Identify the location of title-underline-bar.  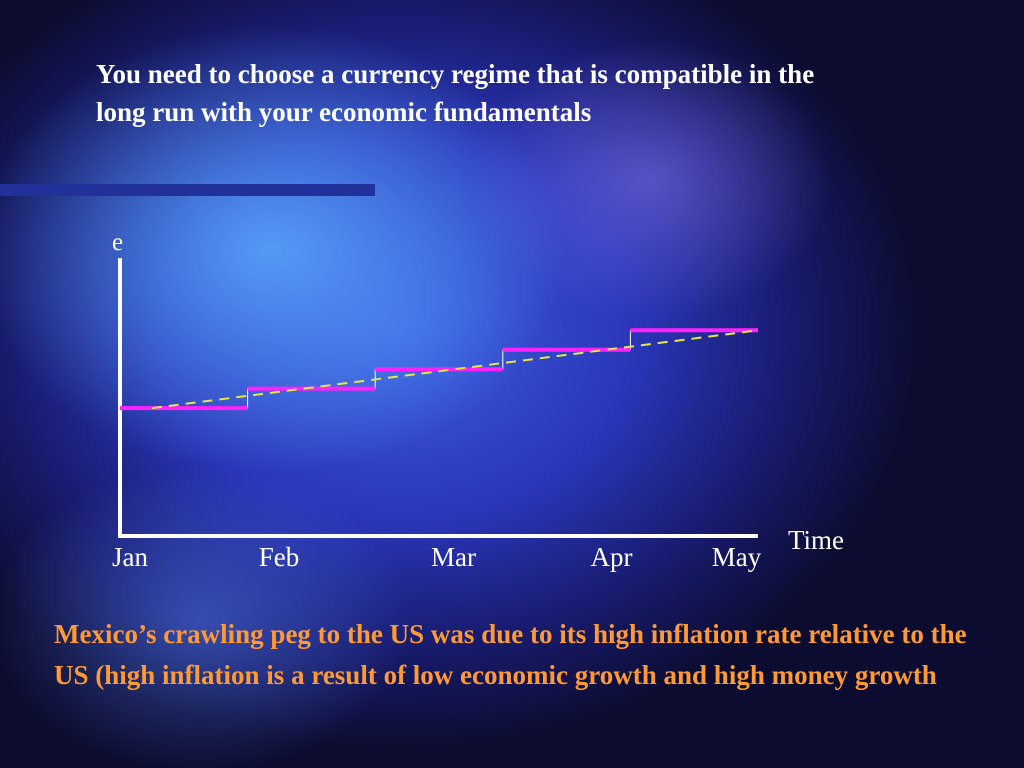
(187, 190).